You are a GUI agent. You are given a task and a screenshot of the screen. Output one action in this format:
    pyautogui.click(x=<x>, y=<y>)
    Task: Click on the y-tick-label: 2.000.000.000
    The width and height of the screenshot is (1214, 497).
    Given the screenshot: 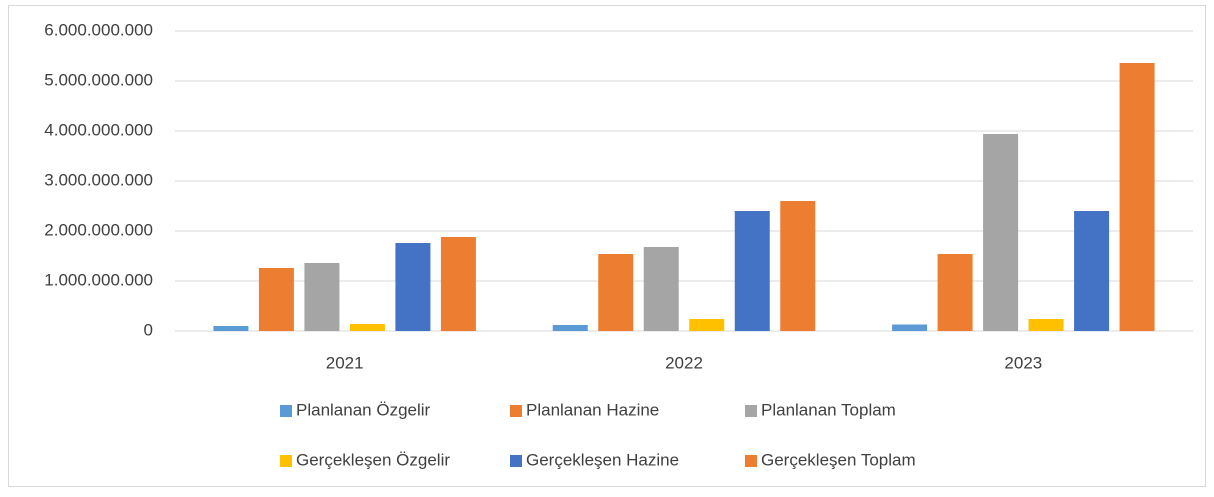 What is the action you would take?
    pyautogui.click(x=98, y=229)
    